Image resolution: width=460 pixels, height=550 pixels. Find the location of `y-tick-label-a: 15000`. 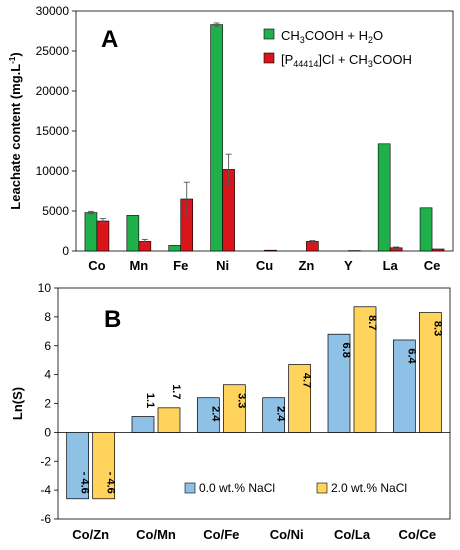

y-tick-label-a: 15000 is located at coordinates (53, 131).